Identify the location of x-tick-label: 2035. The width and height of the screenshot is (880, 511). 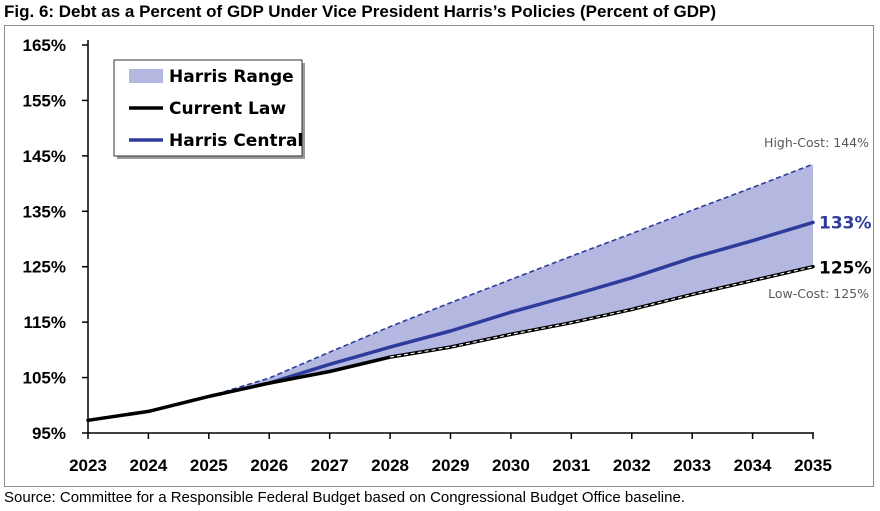
(813, 465).